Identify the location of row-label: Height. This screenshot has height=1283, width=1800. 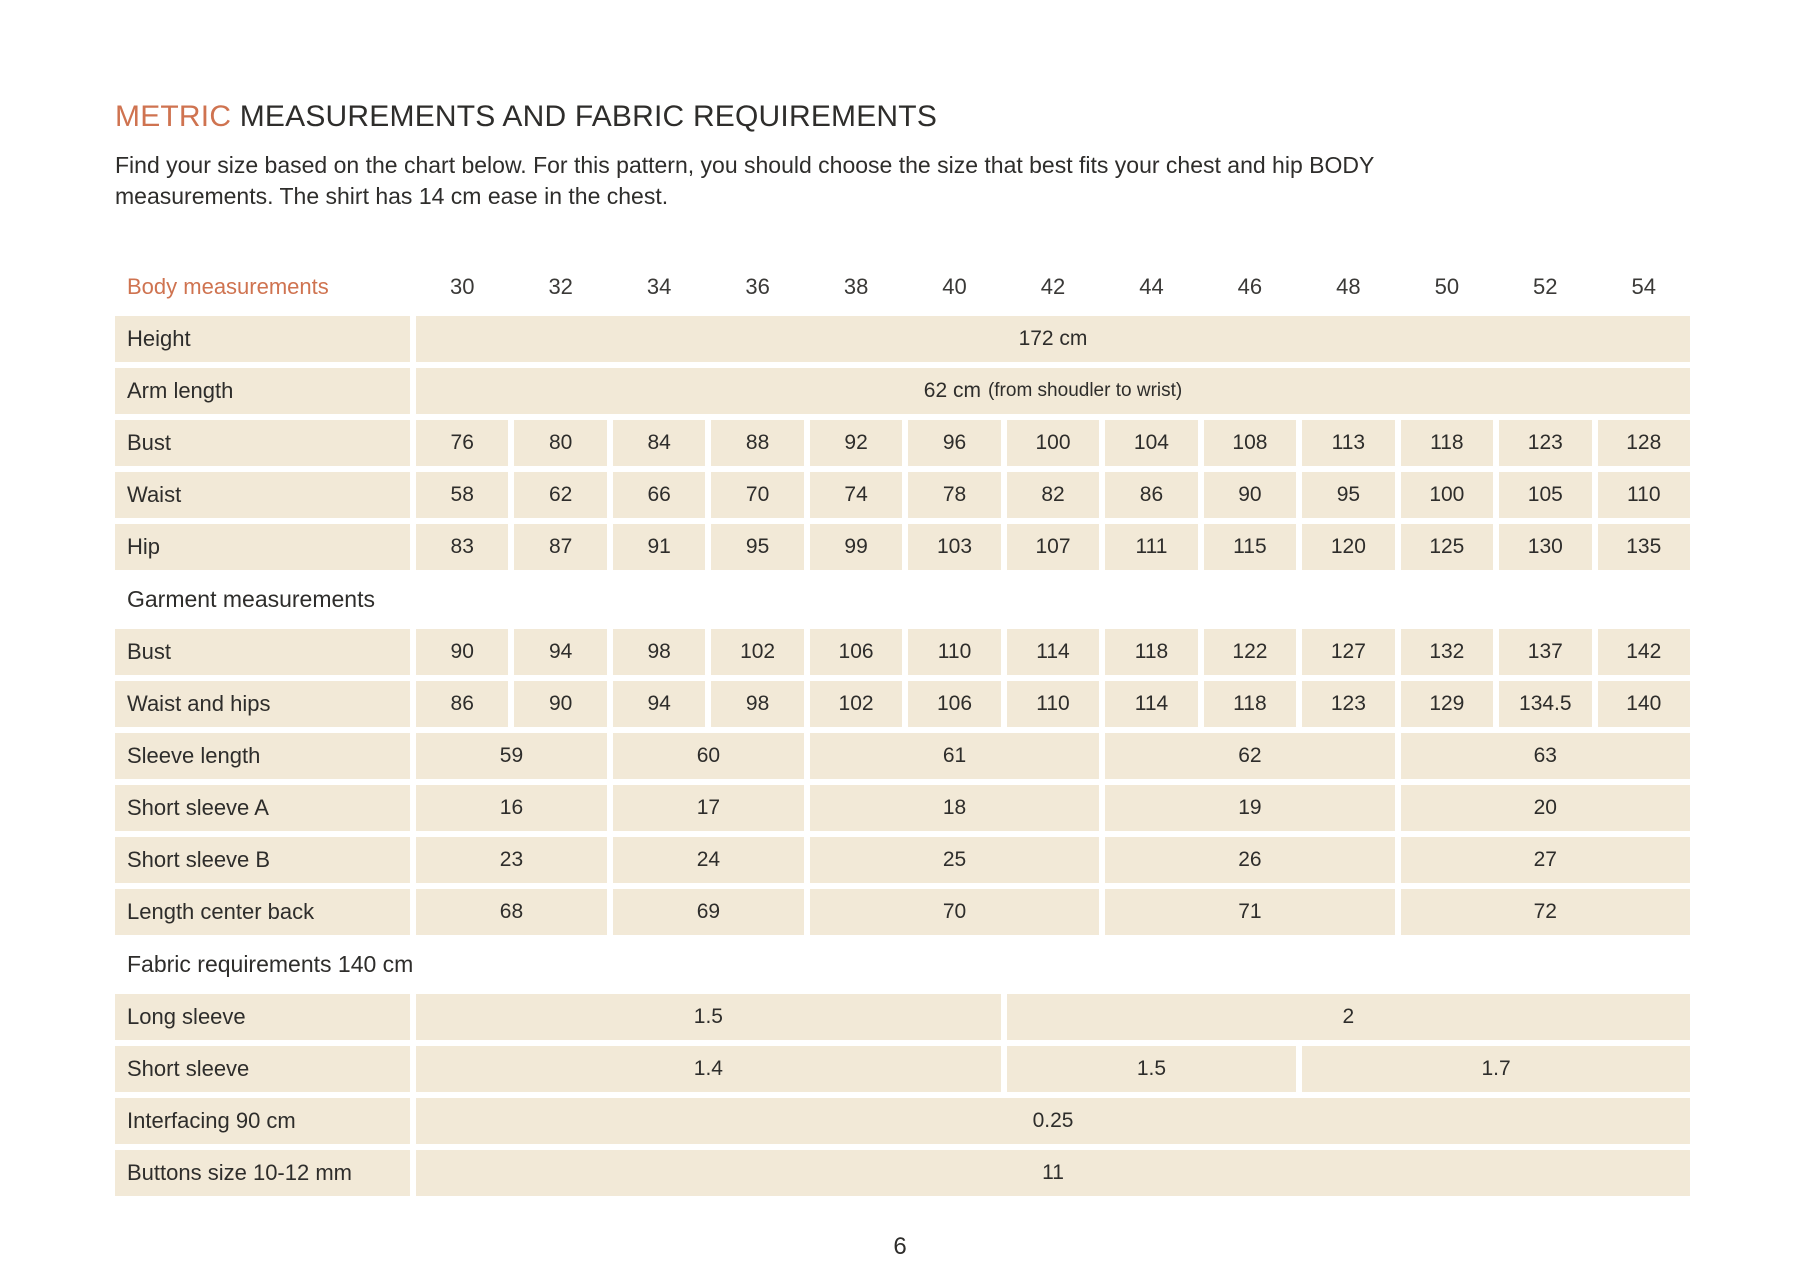
(262, 339).